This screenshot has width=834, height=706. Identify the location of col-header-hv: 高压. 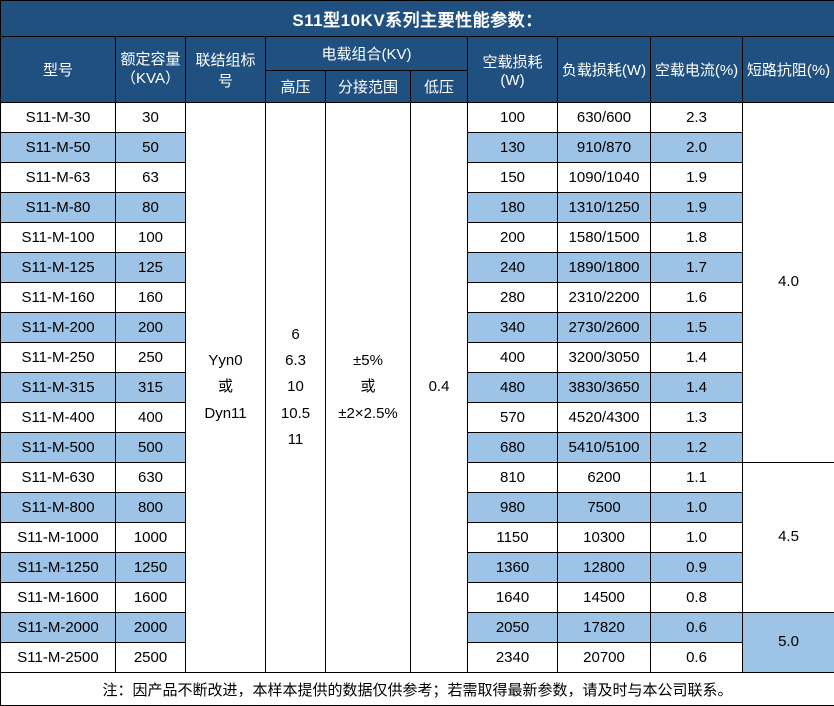
(295, 86).